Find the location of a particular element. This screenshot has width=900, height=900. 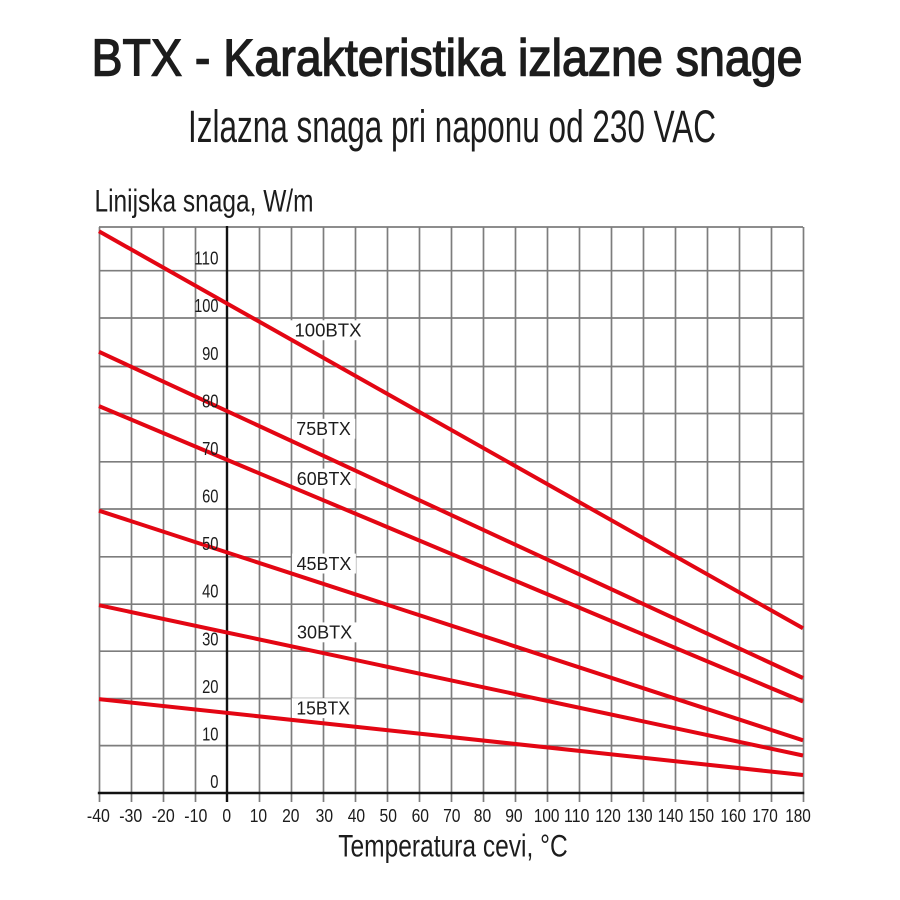

svg-text: 45BTX is located at coordinates (324, 563).